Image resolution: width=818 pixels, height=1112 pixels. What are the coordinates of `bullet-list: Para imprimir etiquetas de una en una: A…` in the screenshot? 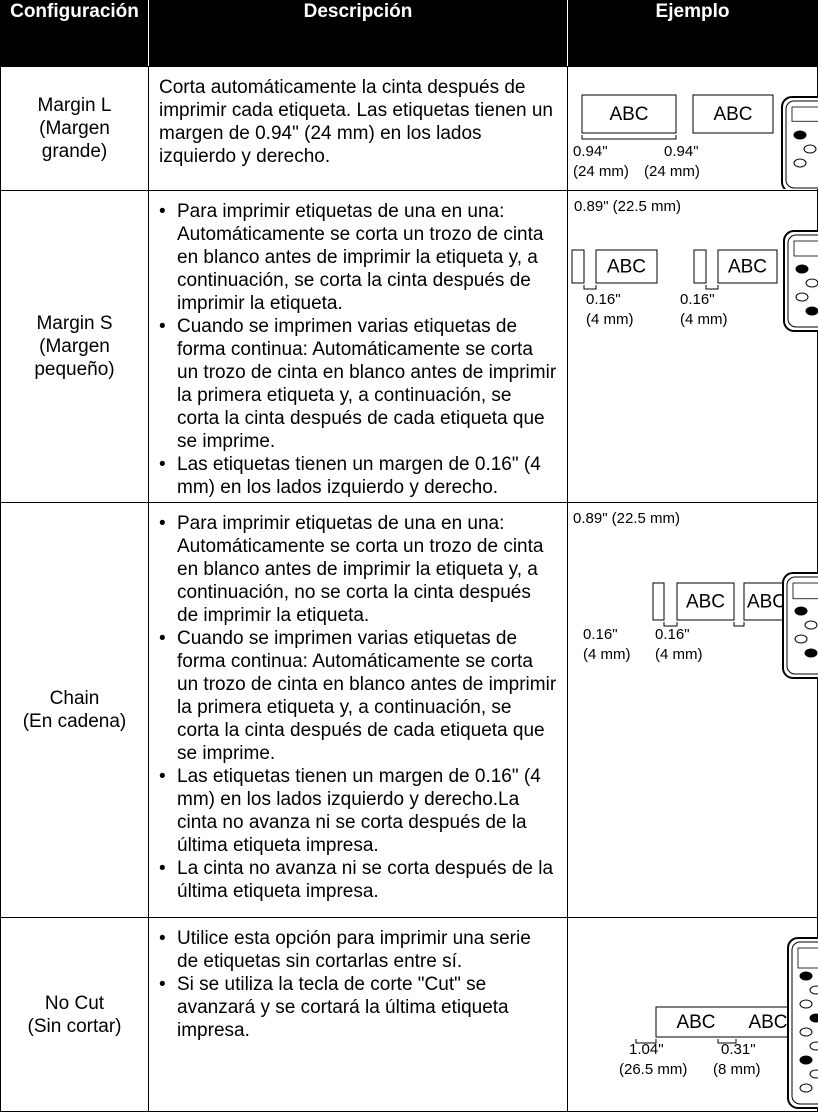 It's located at (358, 349).